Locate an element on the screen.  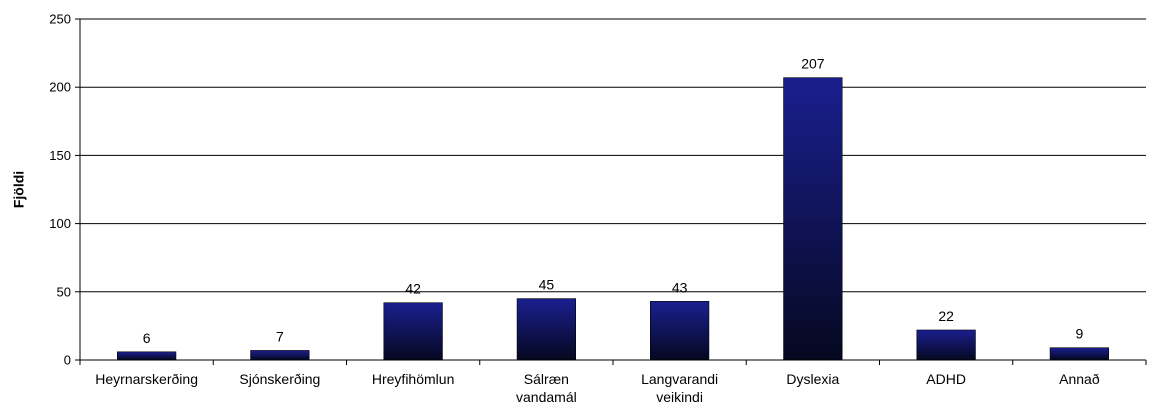
x-category-label: Hreyfihömlun is located at coordinates (413, 379).